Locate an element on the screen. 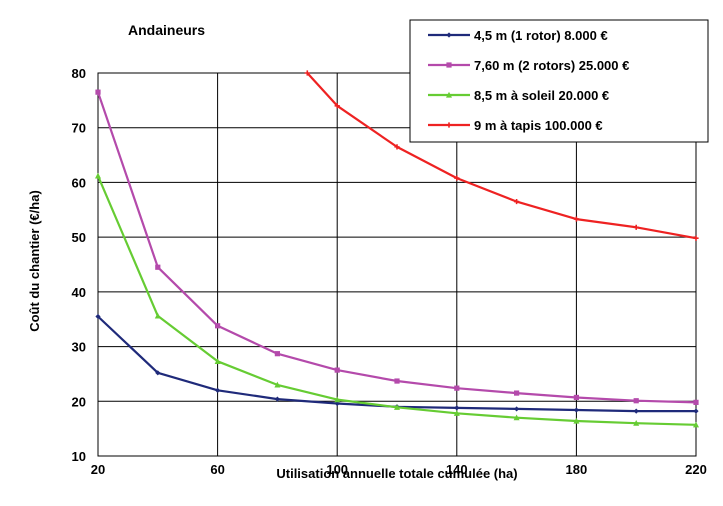 The image size is (723, 506). y-tick-label: 60 is located at coordinates (79, 182).